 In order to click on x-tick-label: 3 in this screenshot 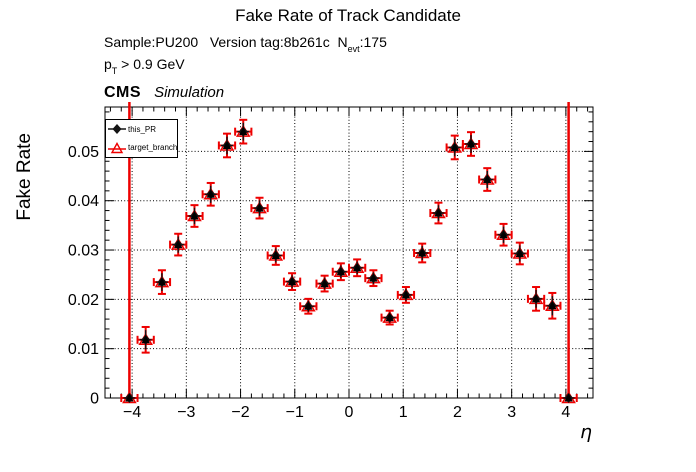, I will do `click(511, 412)`.